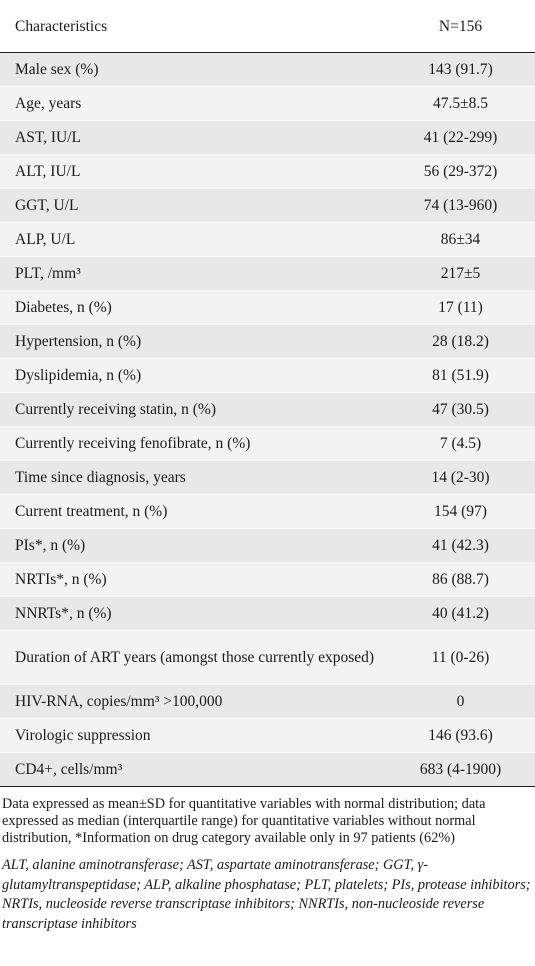 The height and width of the screenshot is (966, 535). I want to click on row-value: 41 (42.3), so click(460, 545).